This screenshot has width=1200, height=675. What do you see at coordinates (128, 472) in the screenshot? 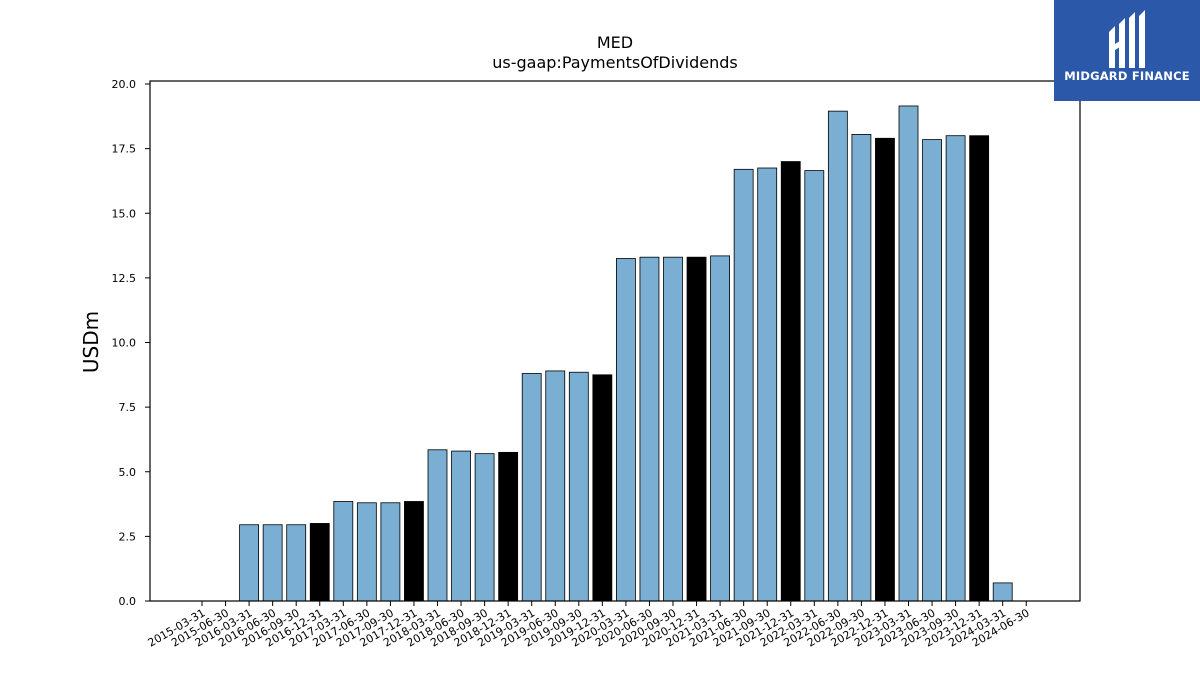
I see `y-tick-label-5.0: 5.0` at bounding box center [128, 472].